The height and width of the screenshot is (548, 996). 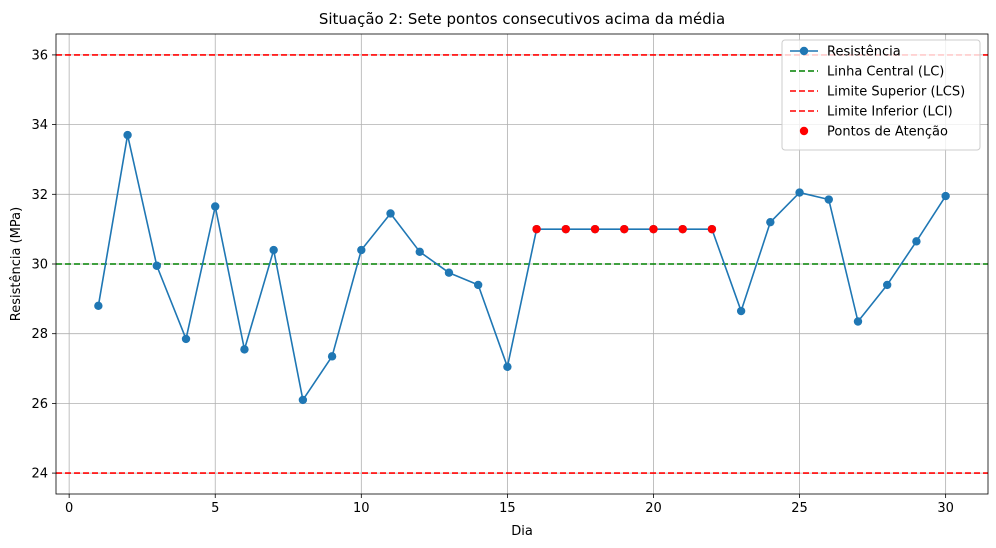 What do you see at coordinates (896, 92) in the screenshot?
I see `legend-label: Limite Superior (LCS)` at bounding box center [896, 92].